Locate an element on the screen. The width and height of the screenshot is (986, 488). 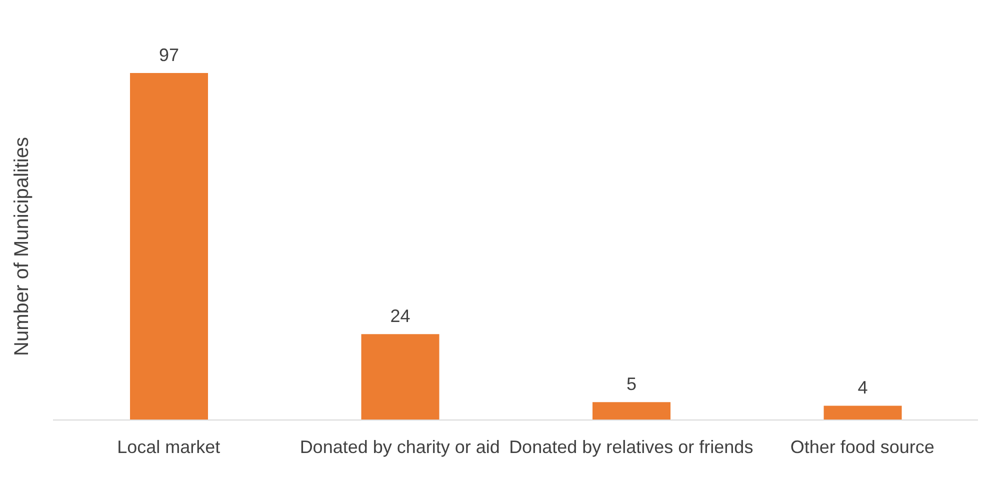
x-tick-label: Donated by relatives or friends is located at coordinates (631, 446).